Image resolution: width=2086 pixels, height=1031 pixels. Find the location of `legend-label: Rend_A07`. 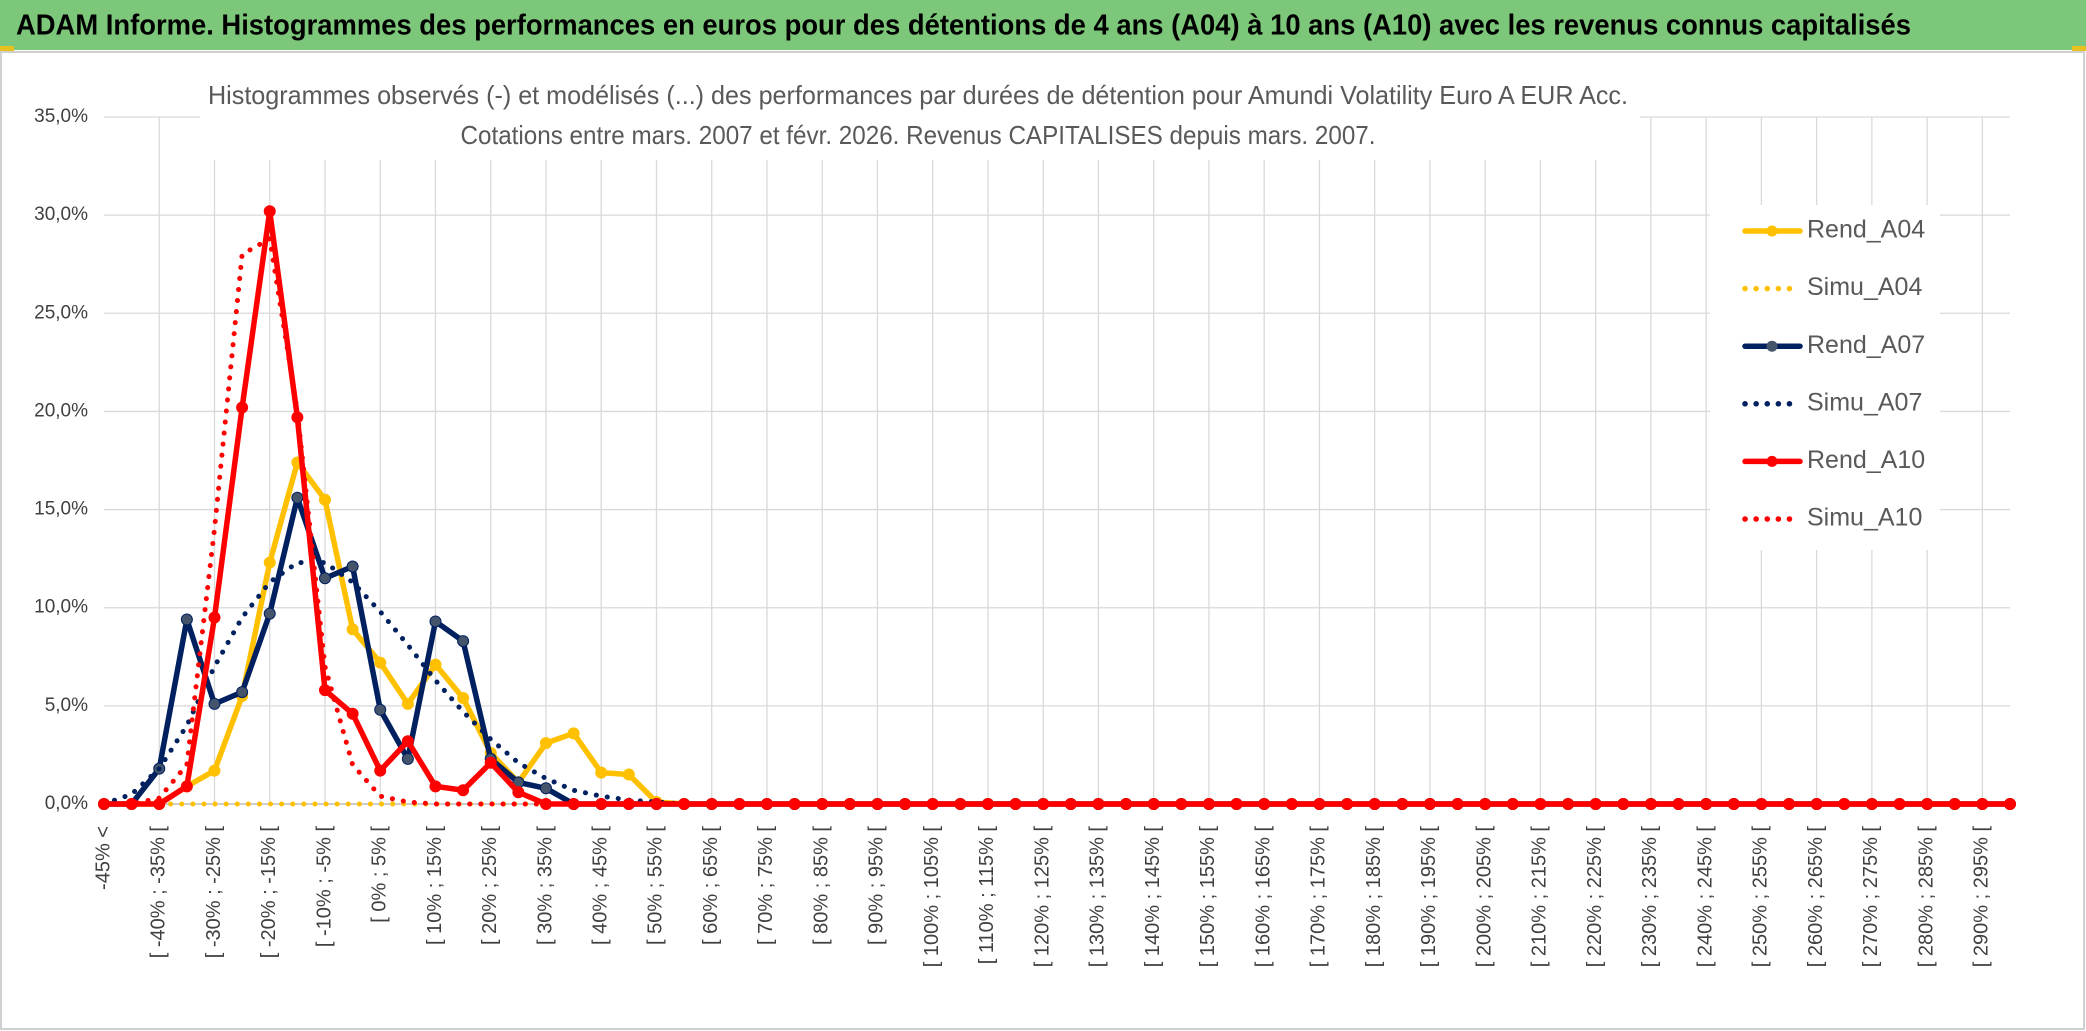

legend-label: Rend_A07 is located at coordinates (1866, 345).